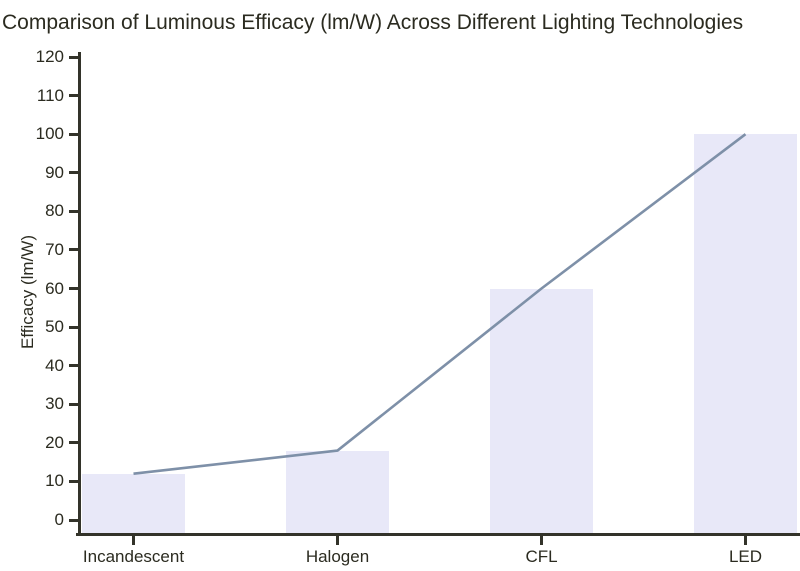 This screenshot has height=571, width=800. Describe the element at coordinates (337, 491) in the screenshot. I see `bar-halogen` at that location.